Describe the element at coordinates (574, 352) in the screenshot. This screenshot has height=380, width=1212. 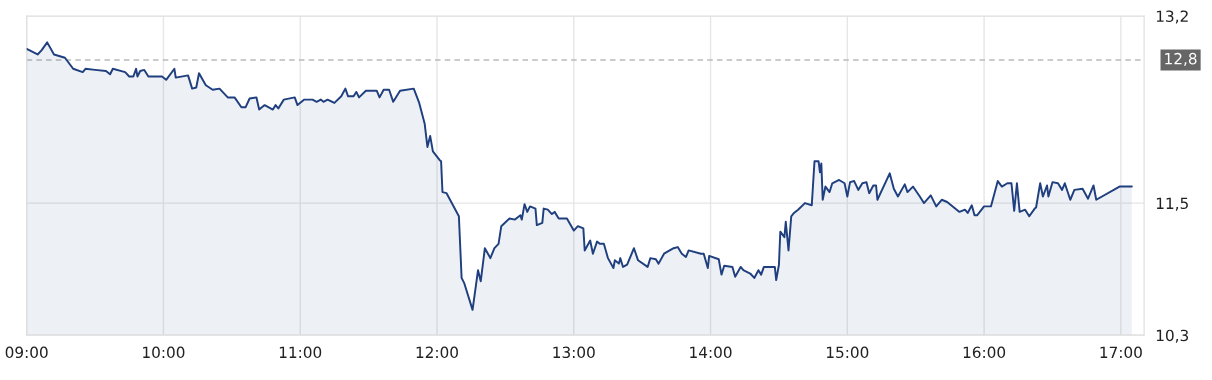
I see `x-tick-label: 13:00` at that location.